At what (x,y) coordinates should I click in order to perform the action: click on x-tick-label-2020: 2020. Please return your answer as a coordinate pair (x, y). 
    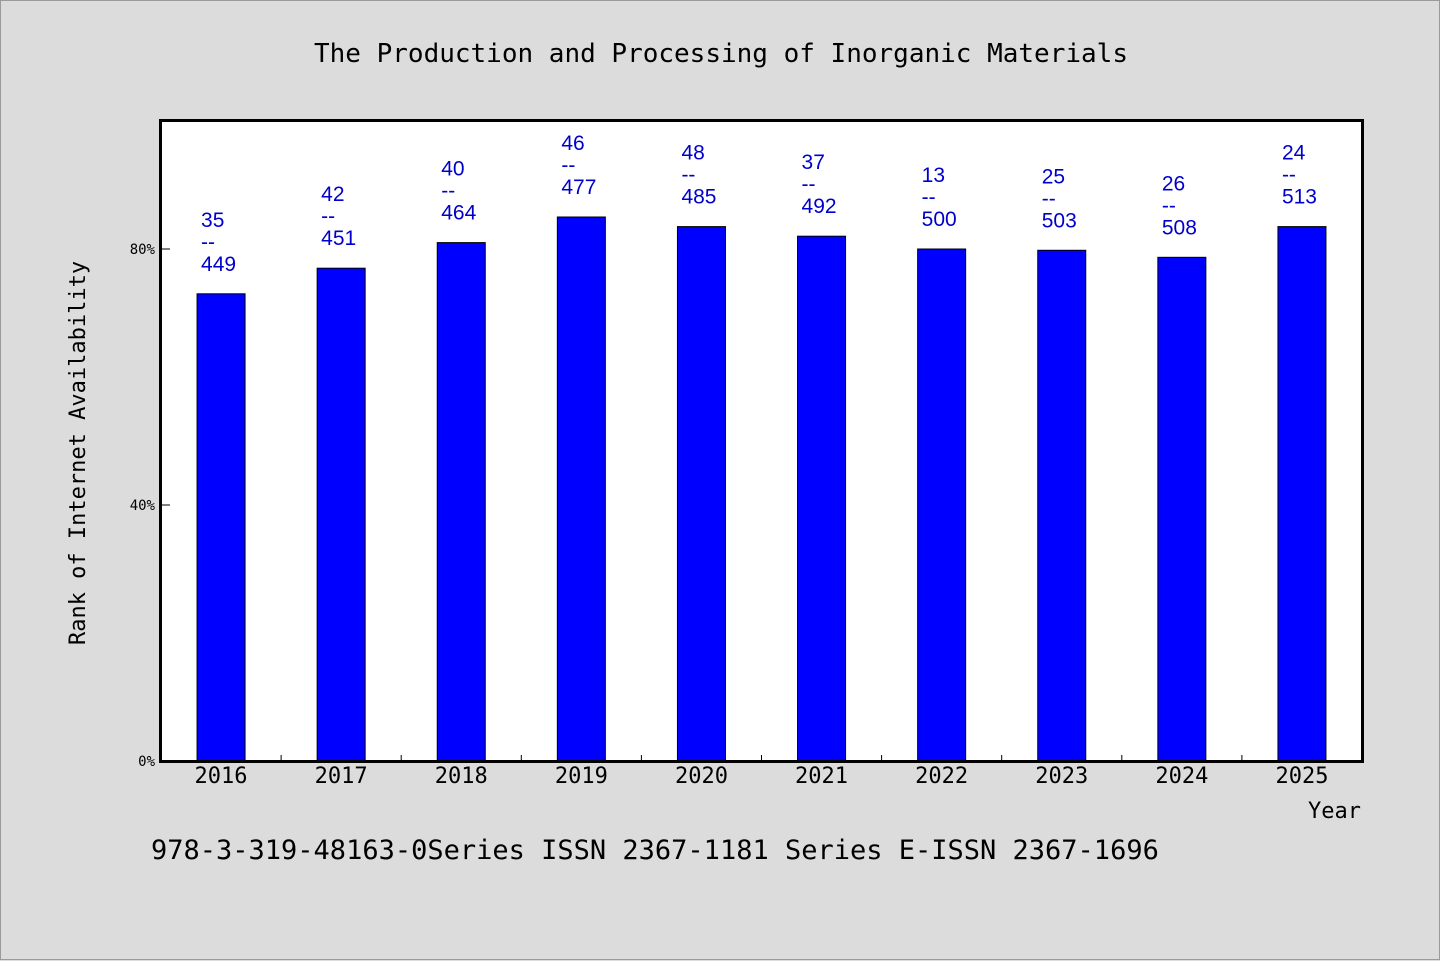
    Looking at the image, I should click on (701, 776).